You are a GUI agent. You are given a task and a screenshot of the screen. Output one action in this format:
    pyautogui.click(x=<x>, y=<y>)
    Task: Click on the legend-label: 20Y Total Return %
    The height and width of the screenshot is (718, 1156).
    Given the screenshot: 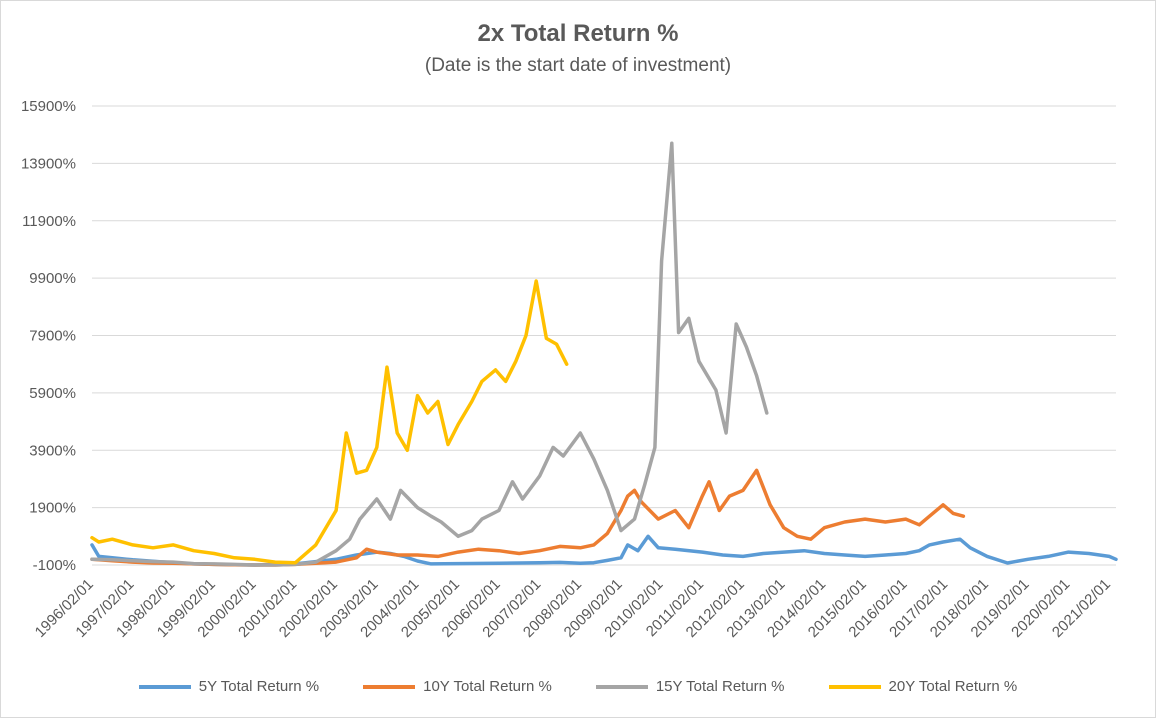 What is the action you would take?
    pyautogui.click(x=953, y=686)
    